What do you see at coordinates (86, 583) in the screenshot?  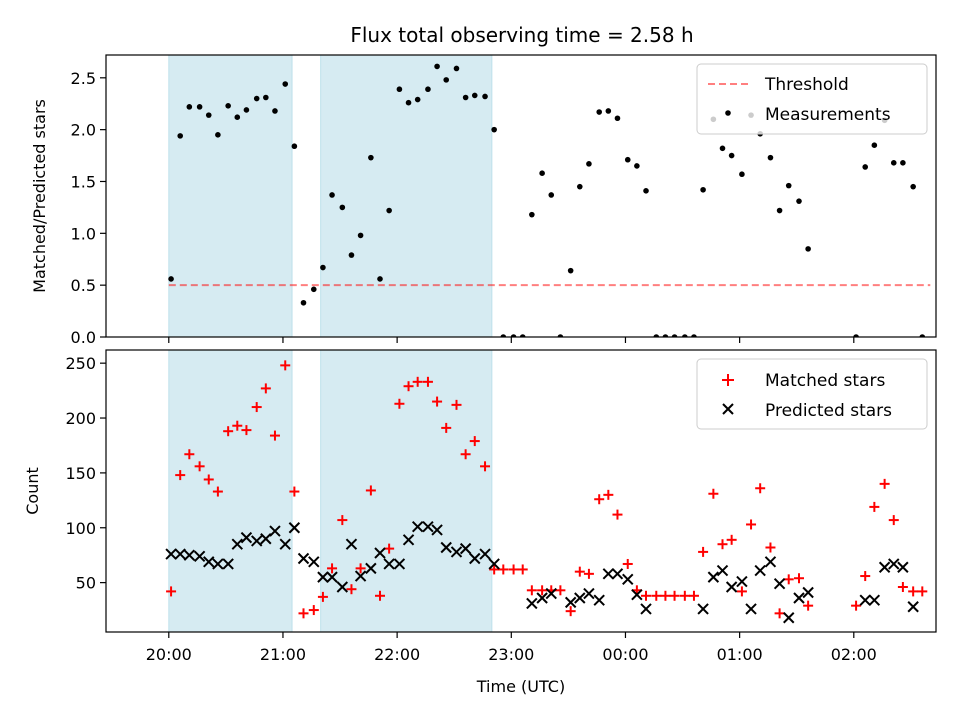 I see `bottom-y-tick-label: 50` at bounding box center [86, 583].